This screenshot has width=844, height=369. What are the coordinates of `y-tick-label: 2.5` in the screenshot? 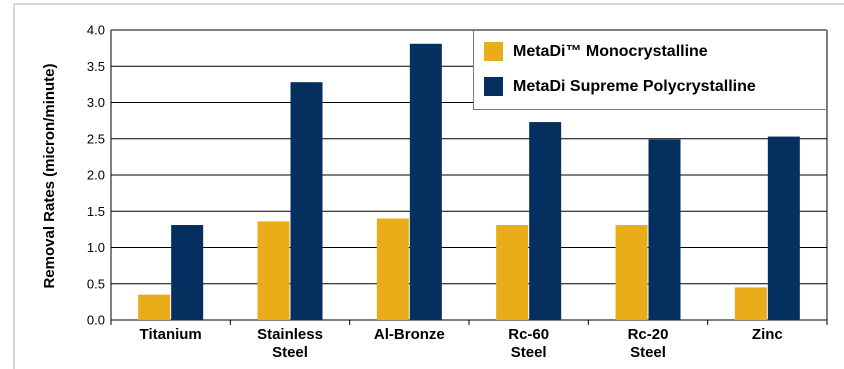 It's located at (96, 138).